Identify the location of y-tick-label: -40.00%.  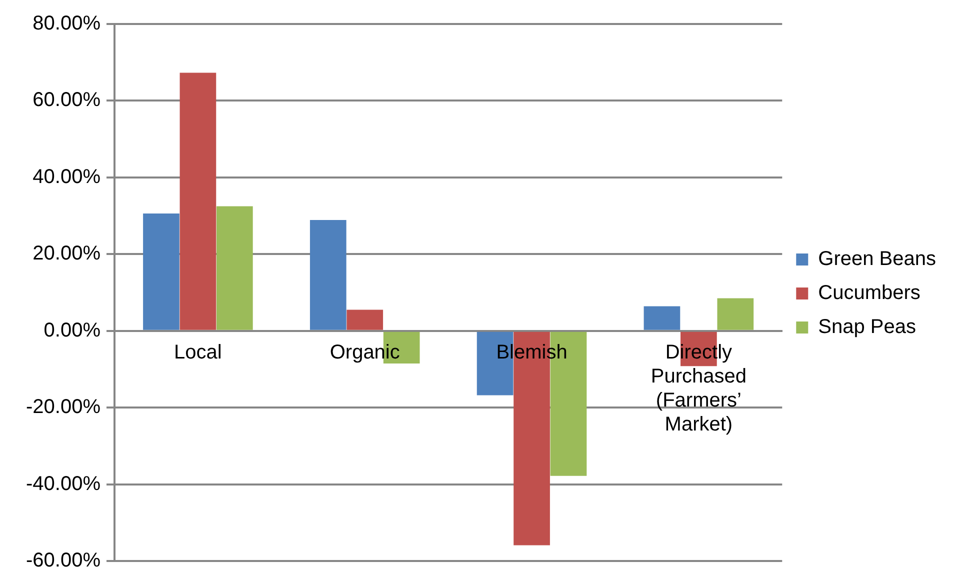
(63, 483).